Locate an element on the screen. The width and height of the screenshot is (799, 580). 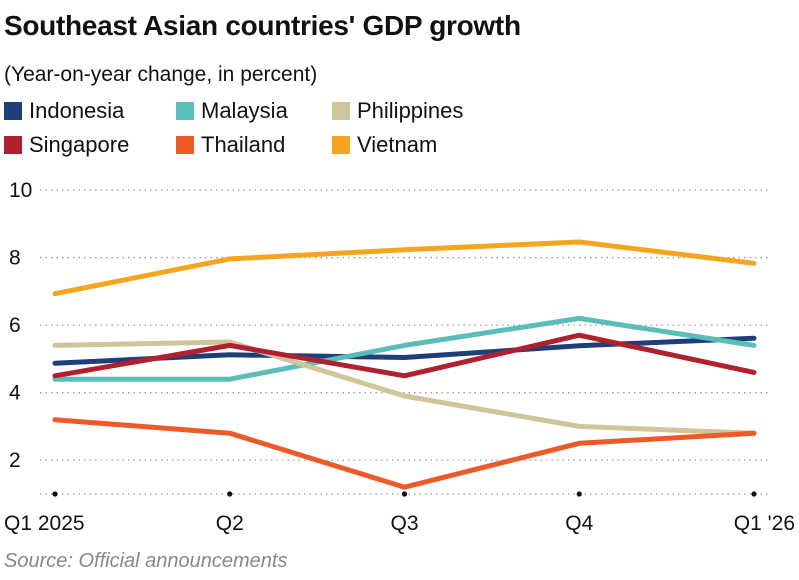
series-line-malaysia is located at coordinates (404, 348).